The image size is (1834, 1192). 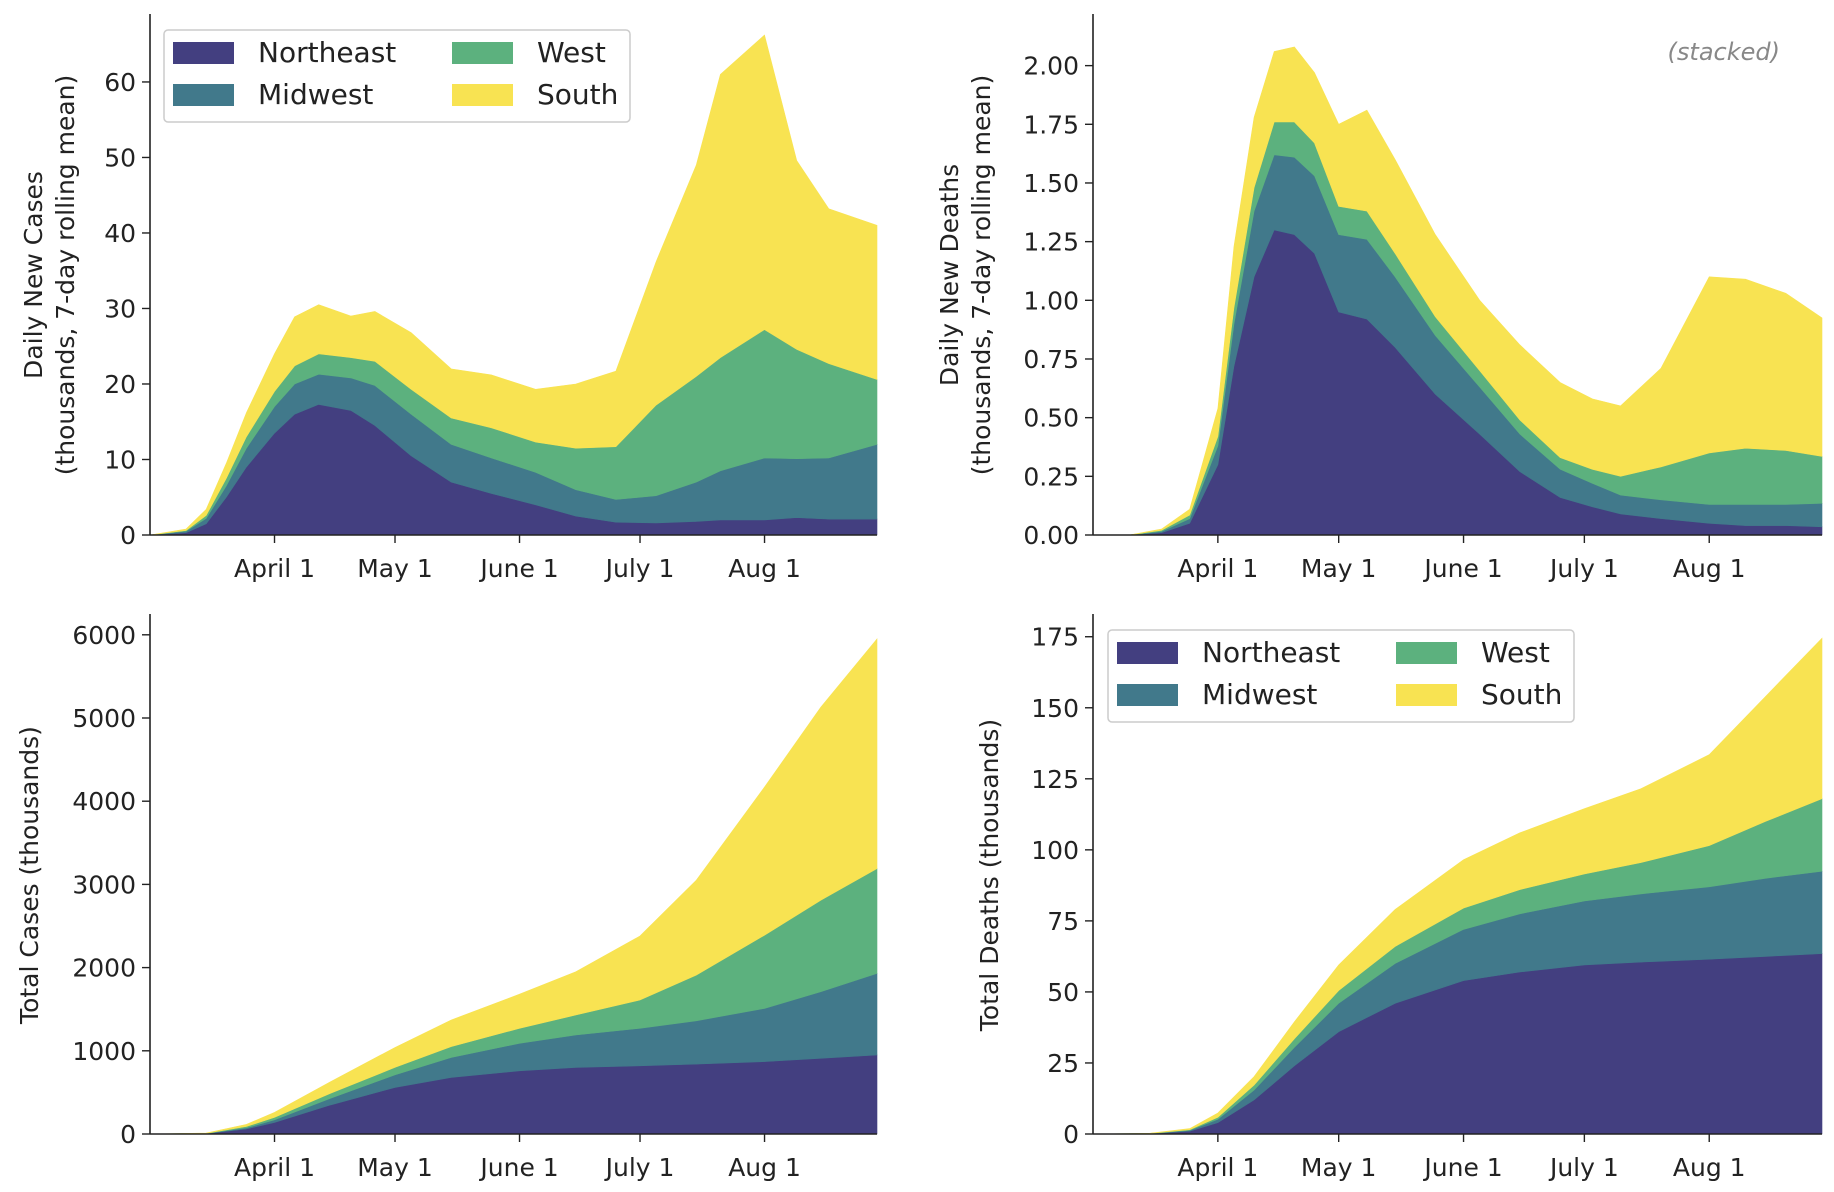 What do you see at coordinates (65, 275) in the screenshot?
I see `daily-cases-ylabel-line-2: (thousands, 7-day rolling mean)` at bounding box center [65, 275].